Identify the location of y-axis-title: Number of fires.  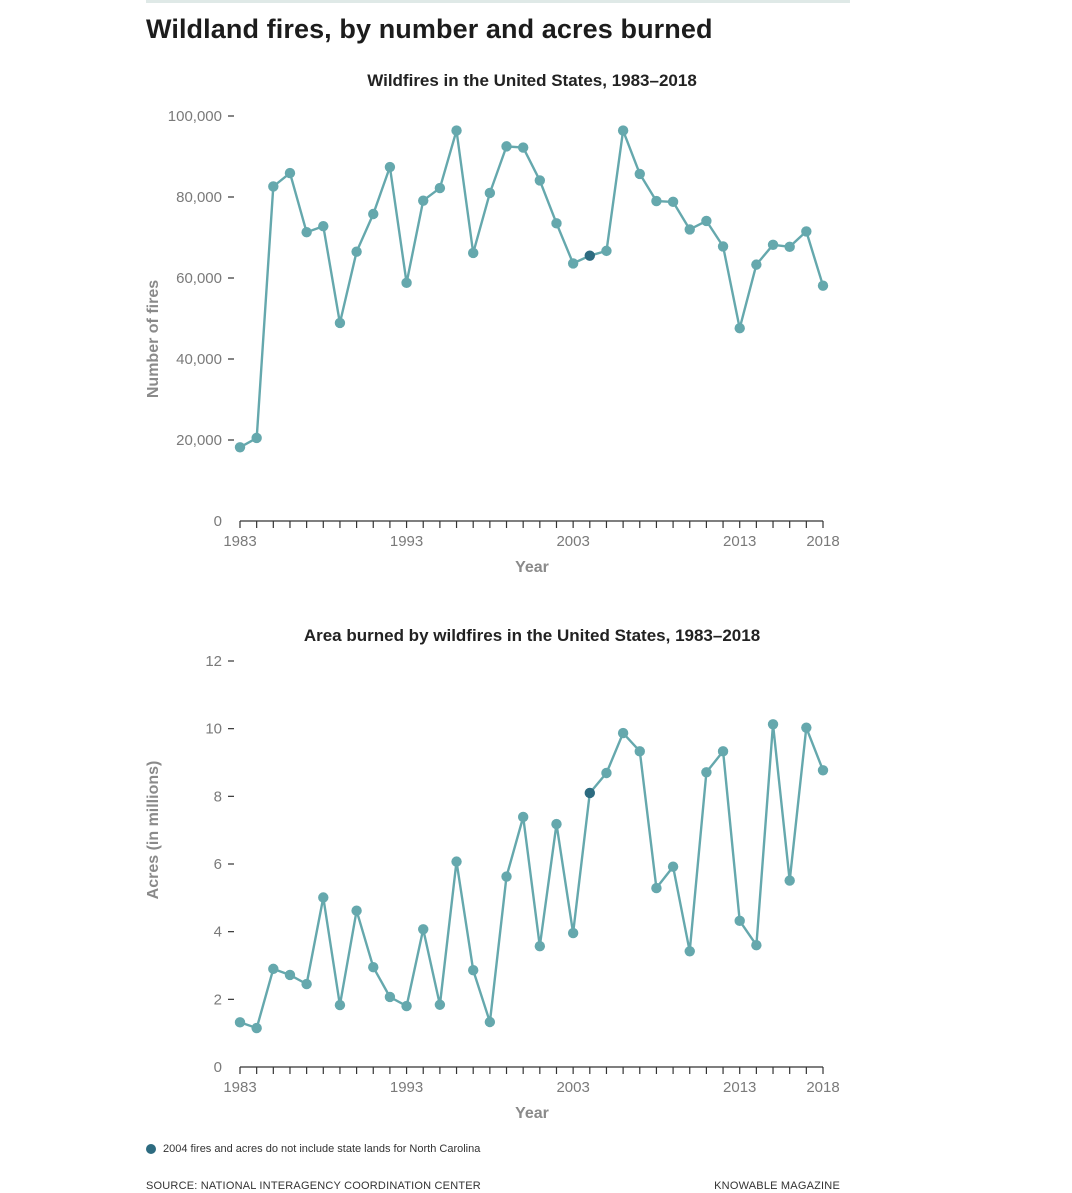
(153, 339).